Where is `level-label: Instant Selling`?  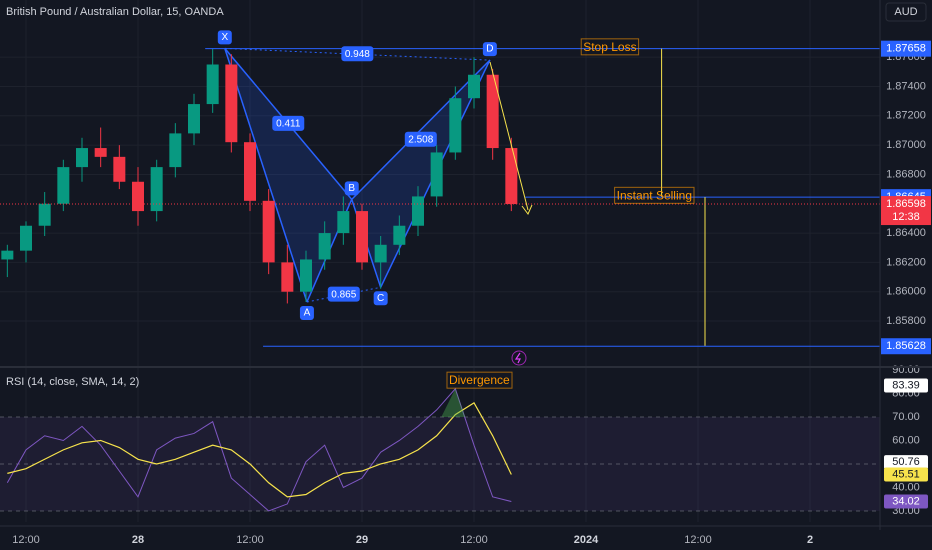 level-label: Instant Selling is located at coordinates (654, 195).